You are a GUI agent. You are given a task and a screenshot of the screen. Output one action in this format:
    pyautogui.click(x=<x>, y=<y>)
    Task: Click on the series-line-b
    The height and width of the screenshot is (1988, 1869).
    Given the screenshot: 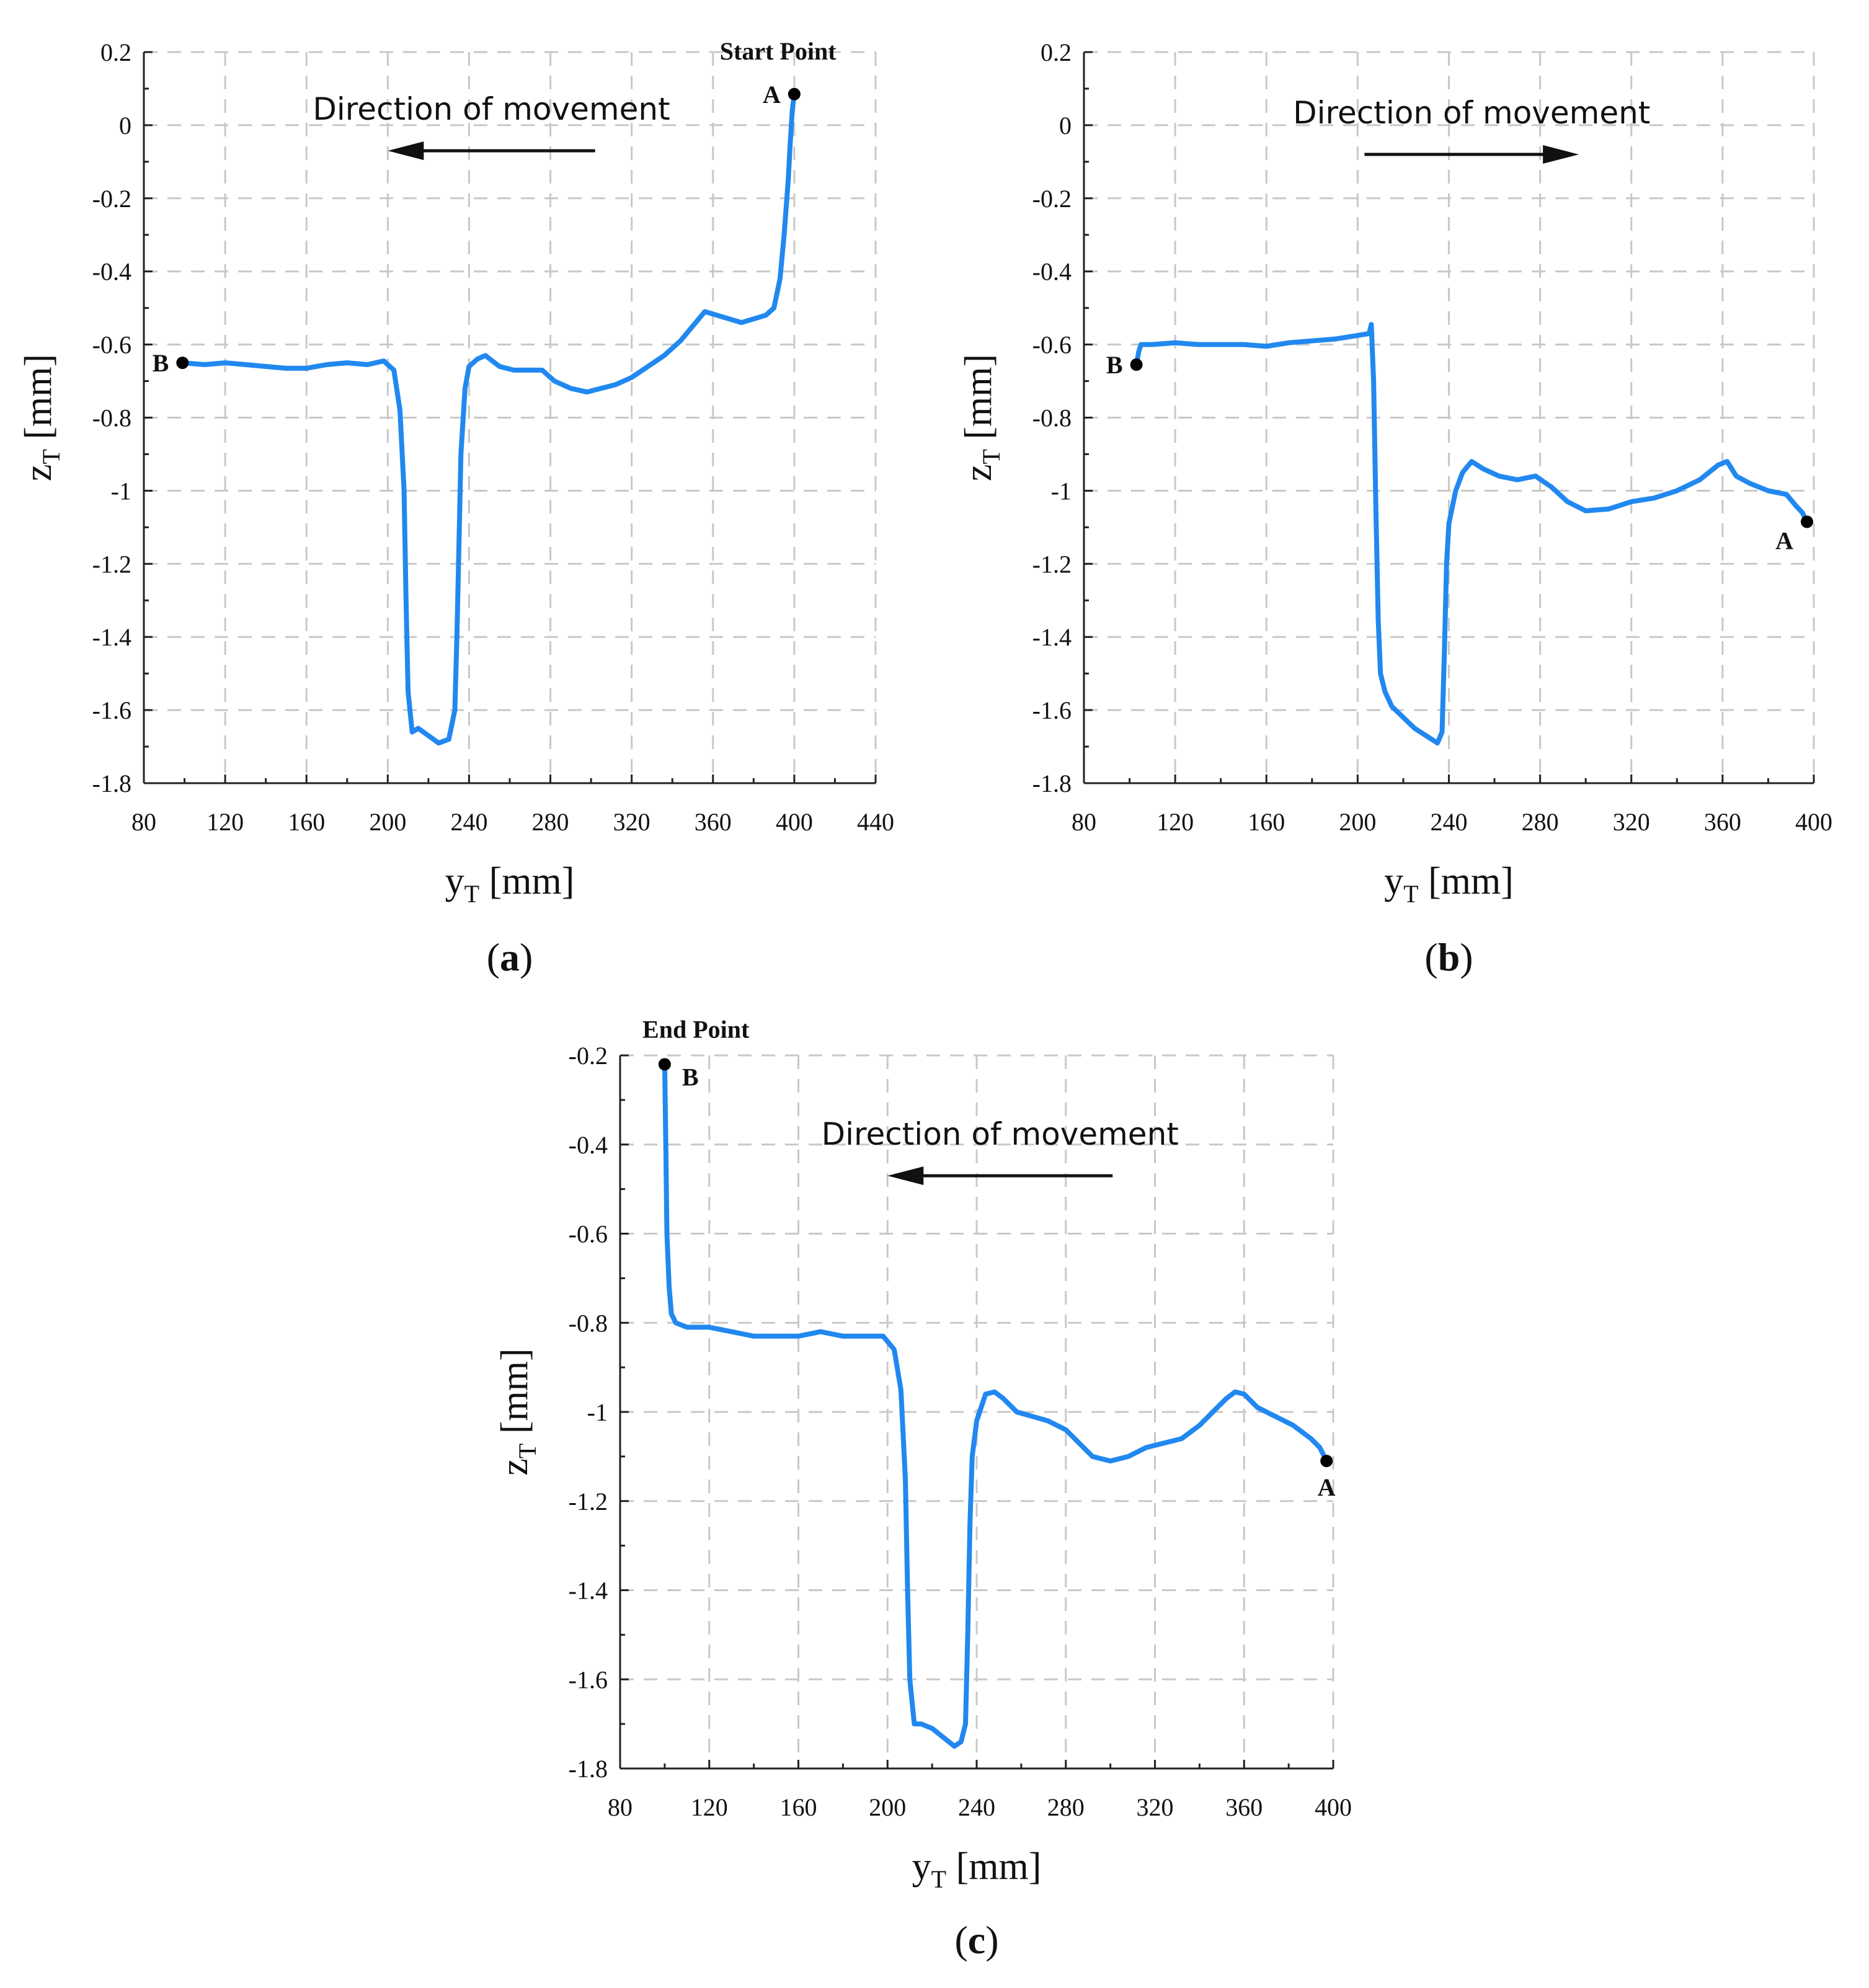 What is the action you would take?
    pyautogui.click(x=1471, y=534)
    